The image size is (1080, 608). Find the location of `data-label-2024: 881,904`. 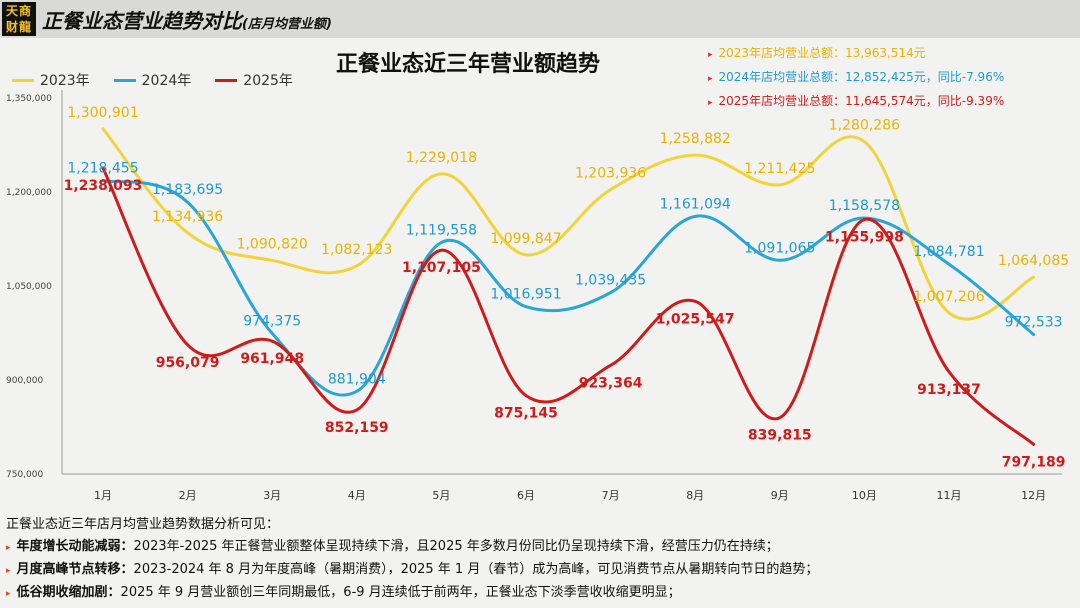

data-label-2024: 881,904 is located at coordinates (357, 379).